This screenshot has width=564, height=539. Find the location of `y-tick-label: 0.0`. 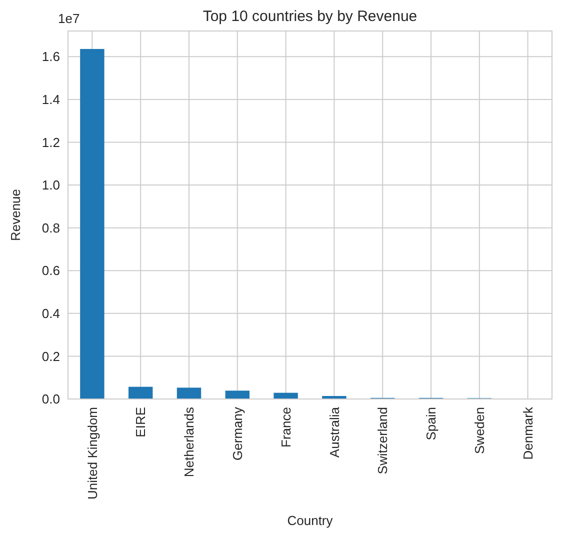

y-tick-label: 0.0 is located at coordinates (51, 399).